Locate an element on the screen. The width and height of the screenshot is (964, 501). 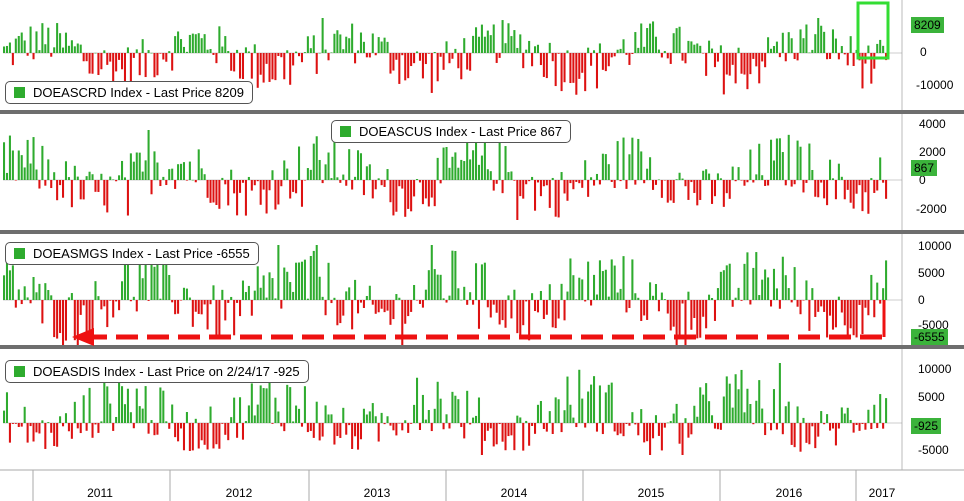
xtick-label: 2011 is located at coordinates (100, 493).